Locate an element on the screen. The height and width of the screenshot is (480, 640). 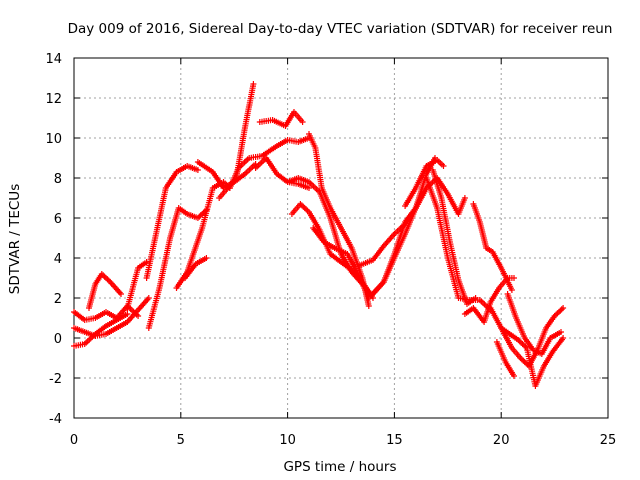
x-tick-label: 10 is located at coordinates (287, 440).